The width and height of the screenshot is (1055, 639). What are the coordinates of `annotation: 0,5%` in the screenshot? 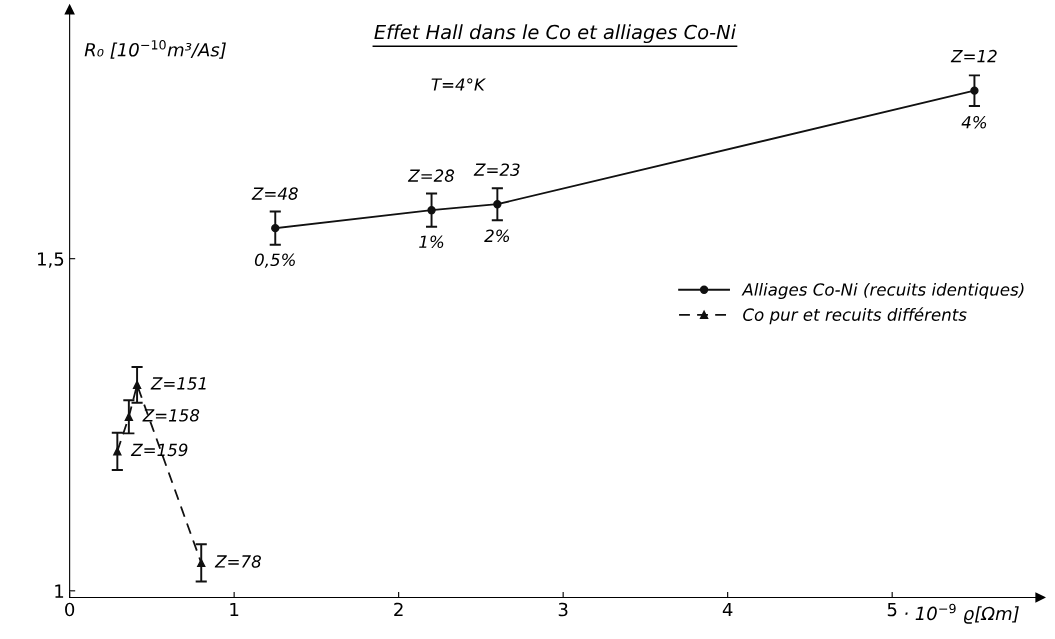 It's located at (274, 260).